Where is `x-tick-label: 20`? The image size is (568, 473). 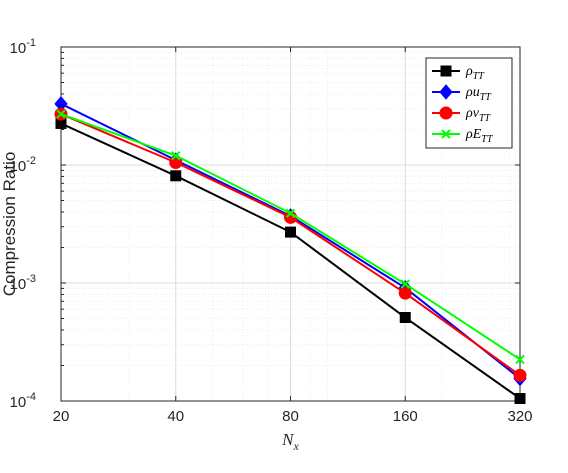 x-tick-label: 20 is located at coordinates (61, 416).